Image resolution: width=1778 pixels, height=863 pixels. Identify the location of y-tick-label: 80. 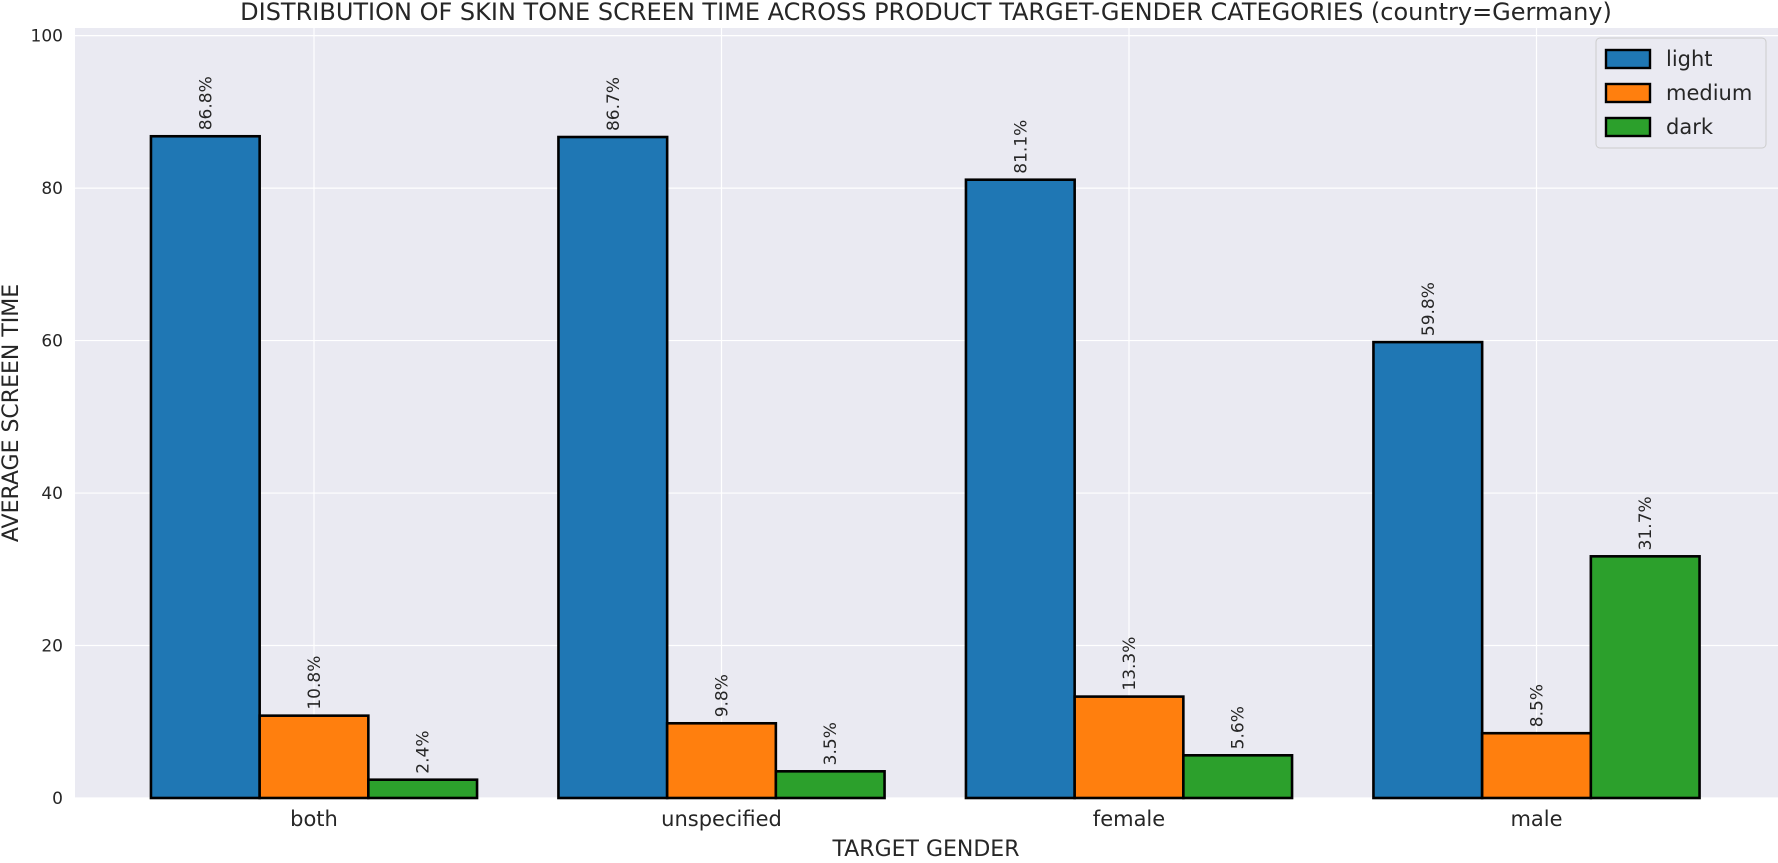
(52, 189).